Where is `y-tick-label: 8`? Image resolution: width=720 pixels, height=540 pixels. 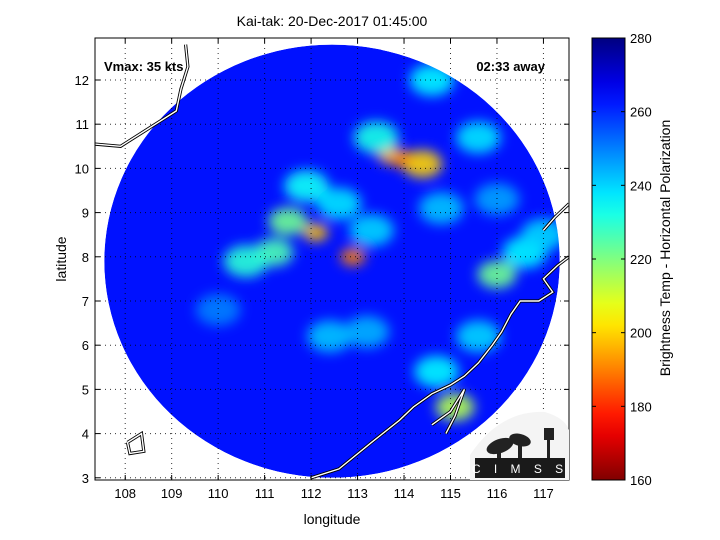 y-tick-label: 8 is located at coordinates (85, 257).